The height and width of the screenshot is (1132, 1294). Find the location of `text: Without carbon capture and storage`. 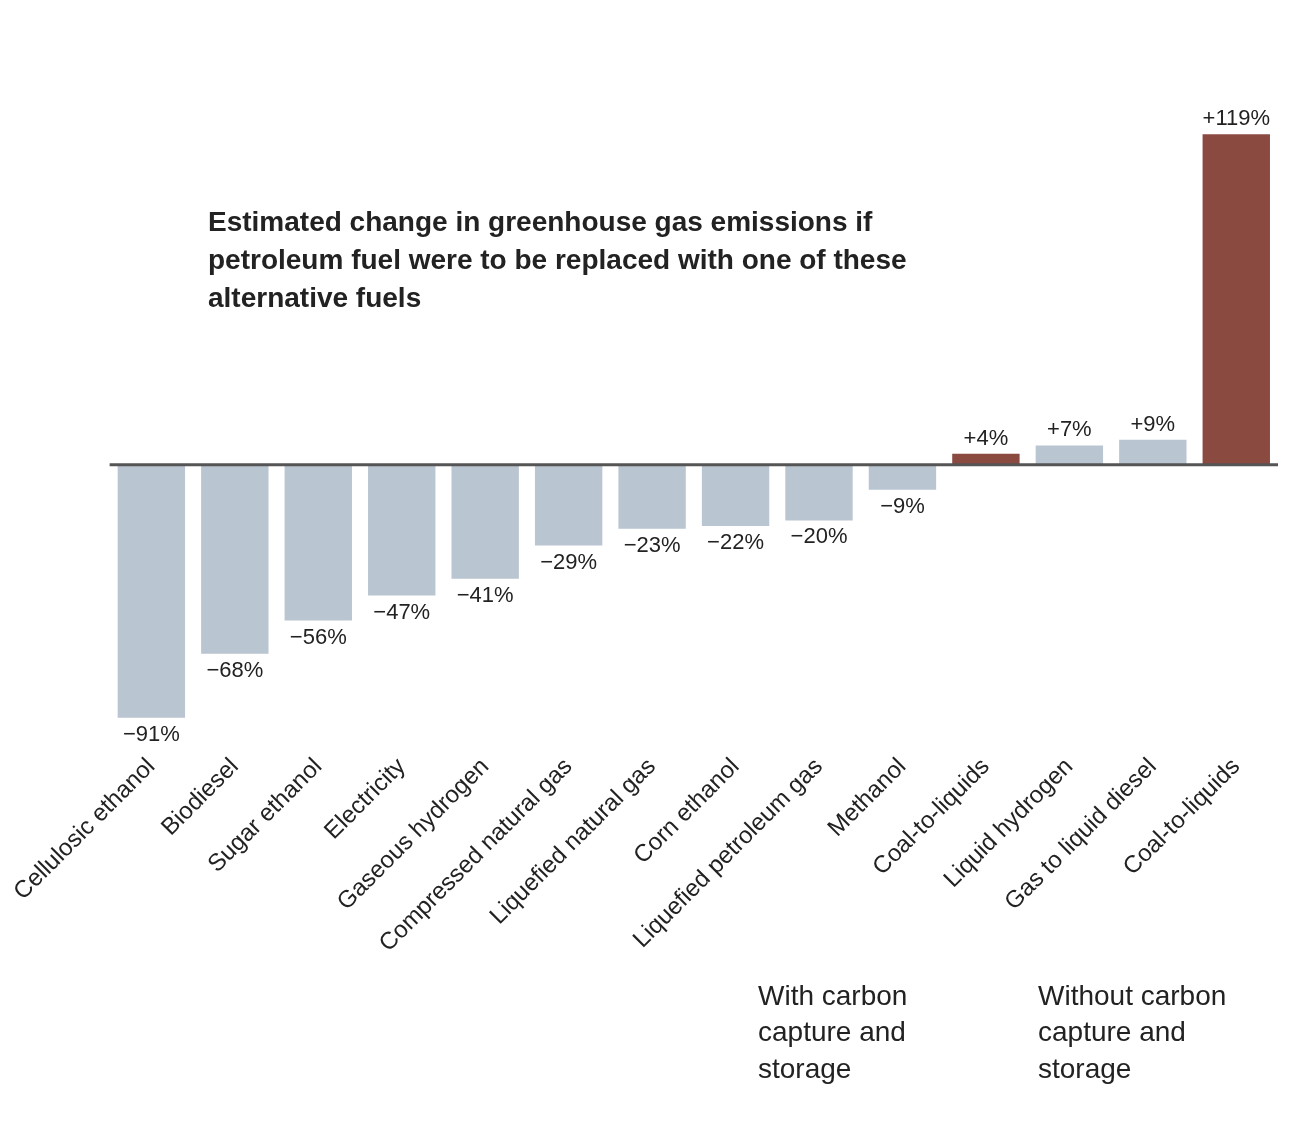

text: Without carbon capture and storage is located at coordinates (1133, 1032).